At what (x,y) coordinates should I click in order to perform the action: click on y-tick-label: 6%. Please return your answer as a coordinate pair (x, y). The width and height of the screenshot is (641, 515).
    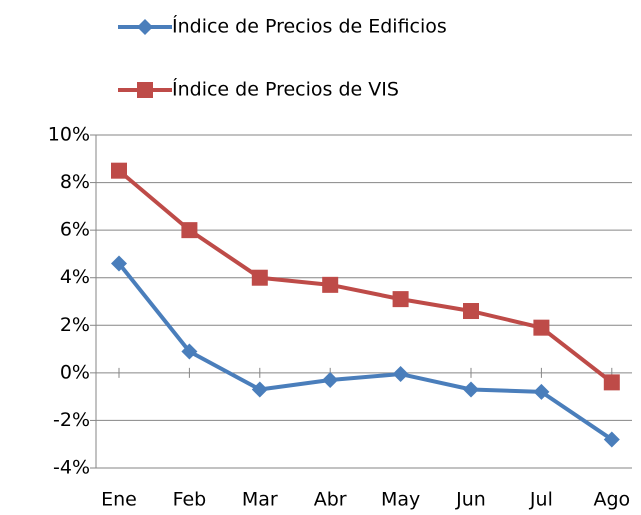
    Looking at the image, I should click on (75, 230).